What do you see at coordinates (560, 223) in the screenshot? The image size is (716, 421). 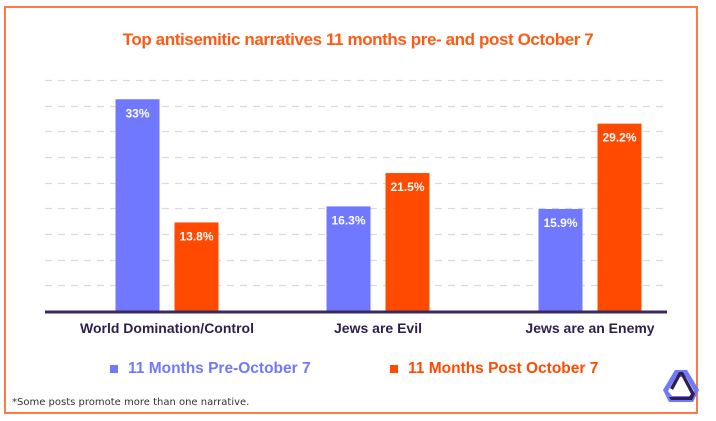 I see `data-label-pre-2: 15.9%` at bounding box center [560, 223].